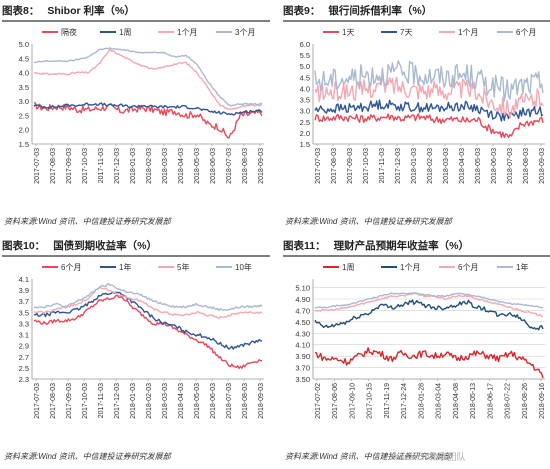 The height and width of the screenshot is (469, 550). I want to click on panel-title-bar: 图表8： Shibor 利率（%）, so click(136, 13).